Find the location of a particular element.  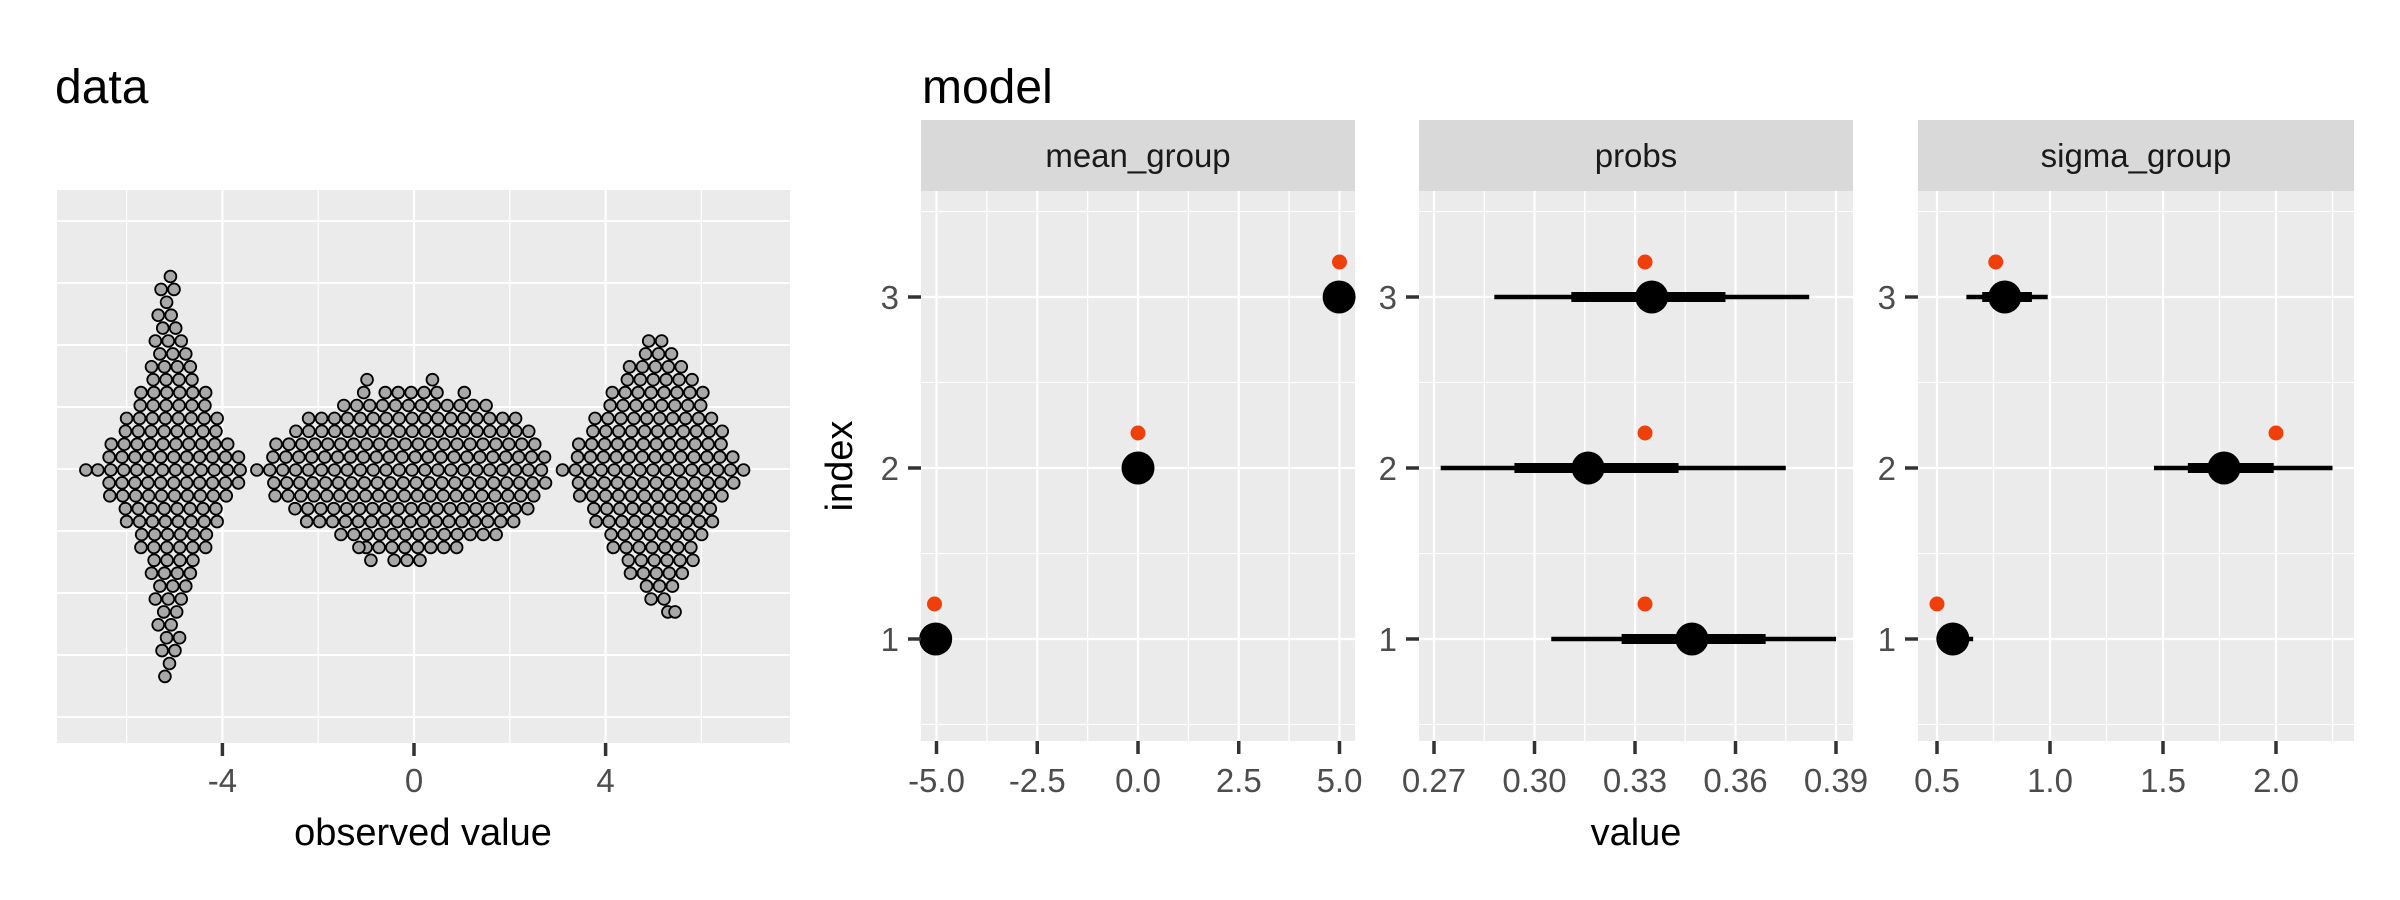

truth-point is located at coordinates (934, 604).